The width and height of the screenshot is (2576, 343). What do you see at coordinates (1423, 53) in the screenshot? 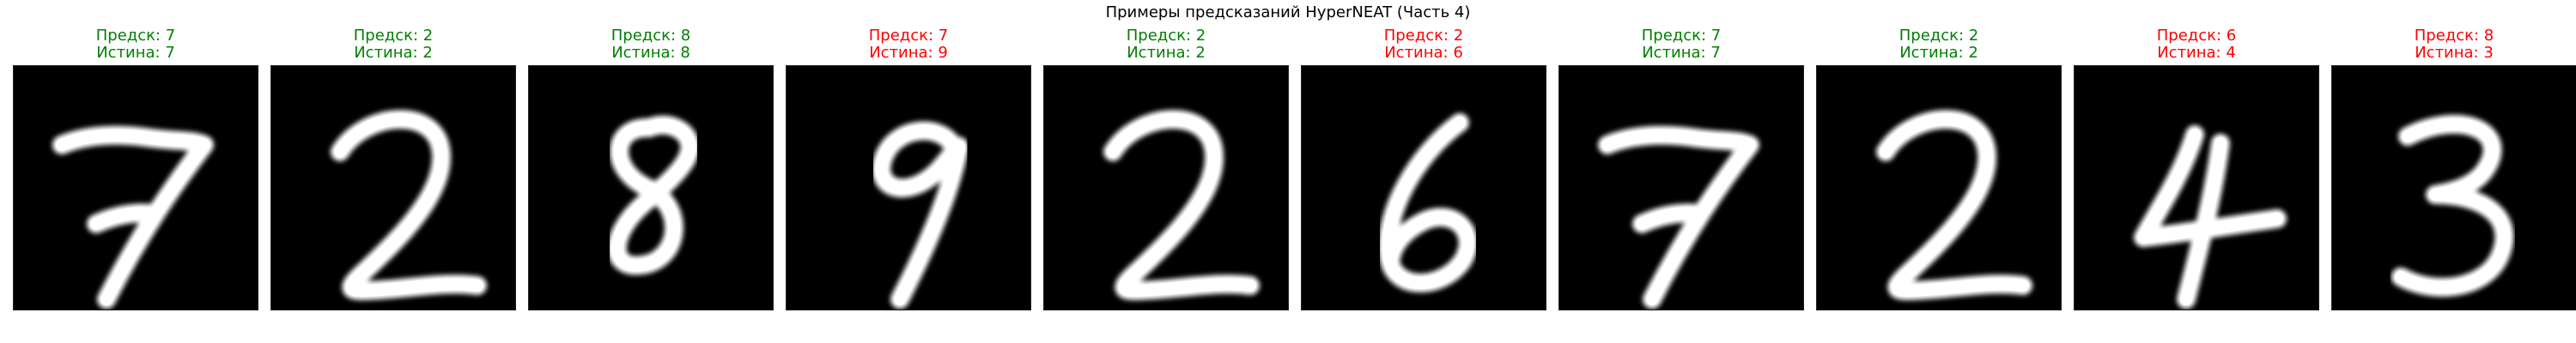
I see `truth-label: Истина: 6` at bounding box center [1423, 53].